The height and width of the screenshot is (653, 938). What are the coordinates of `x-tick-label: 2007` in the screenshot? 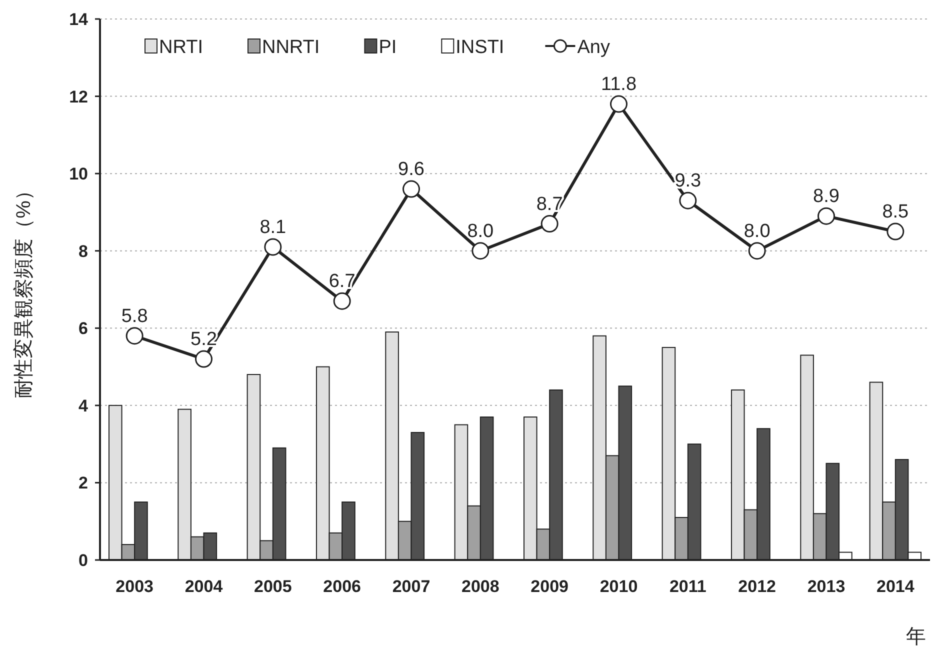 It's located at (411, 586).